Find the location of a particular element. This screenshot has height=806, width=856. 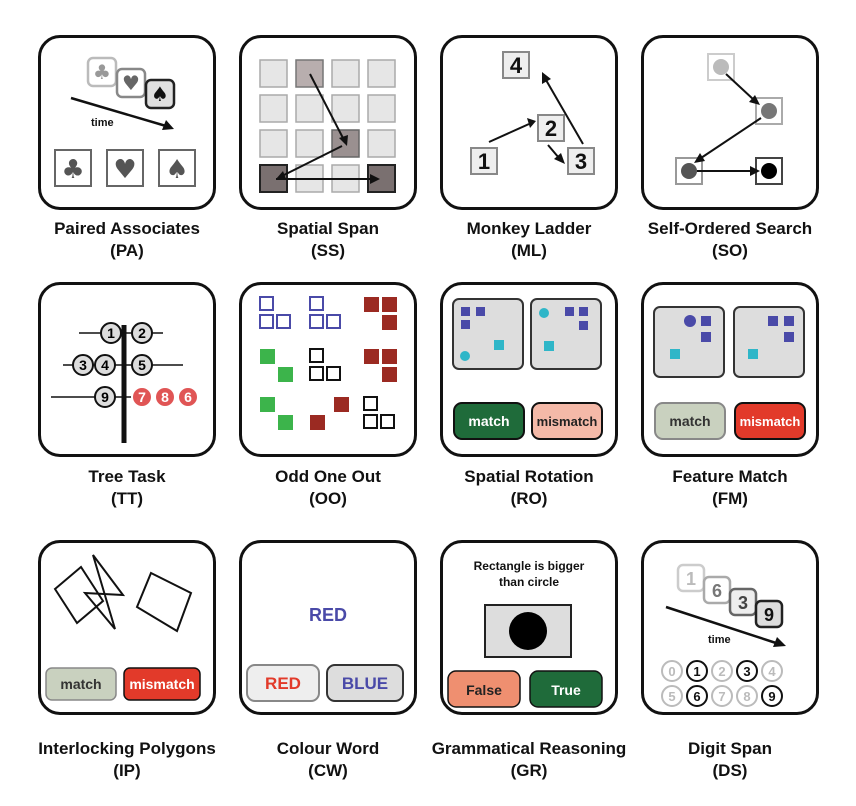

svg-text: Rectangle is bigger is located at coordinates (529, 566).